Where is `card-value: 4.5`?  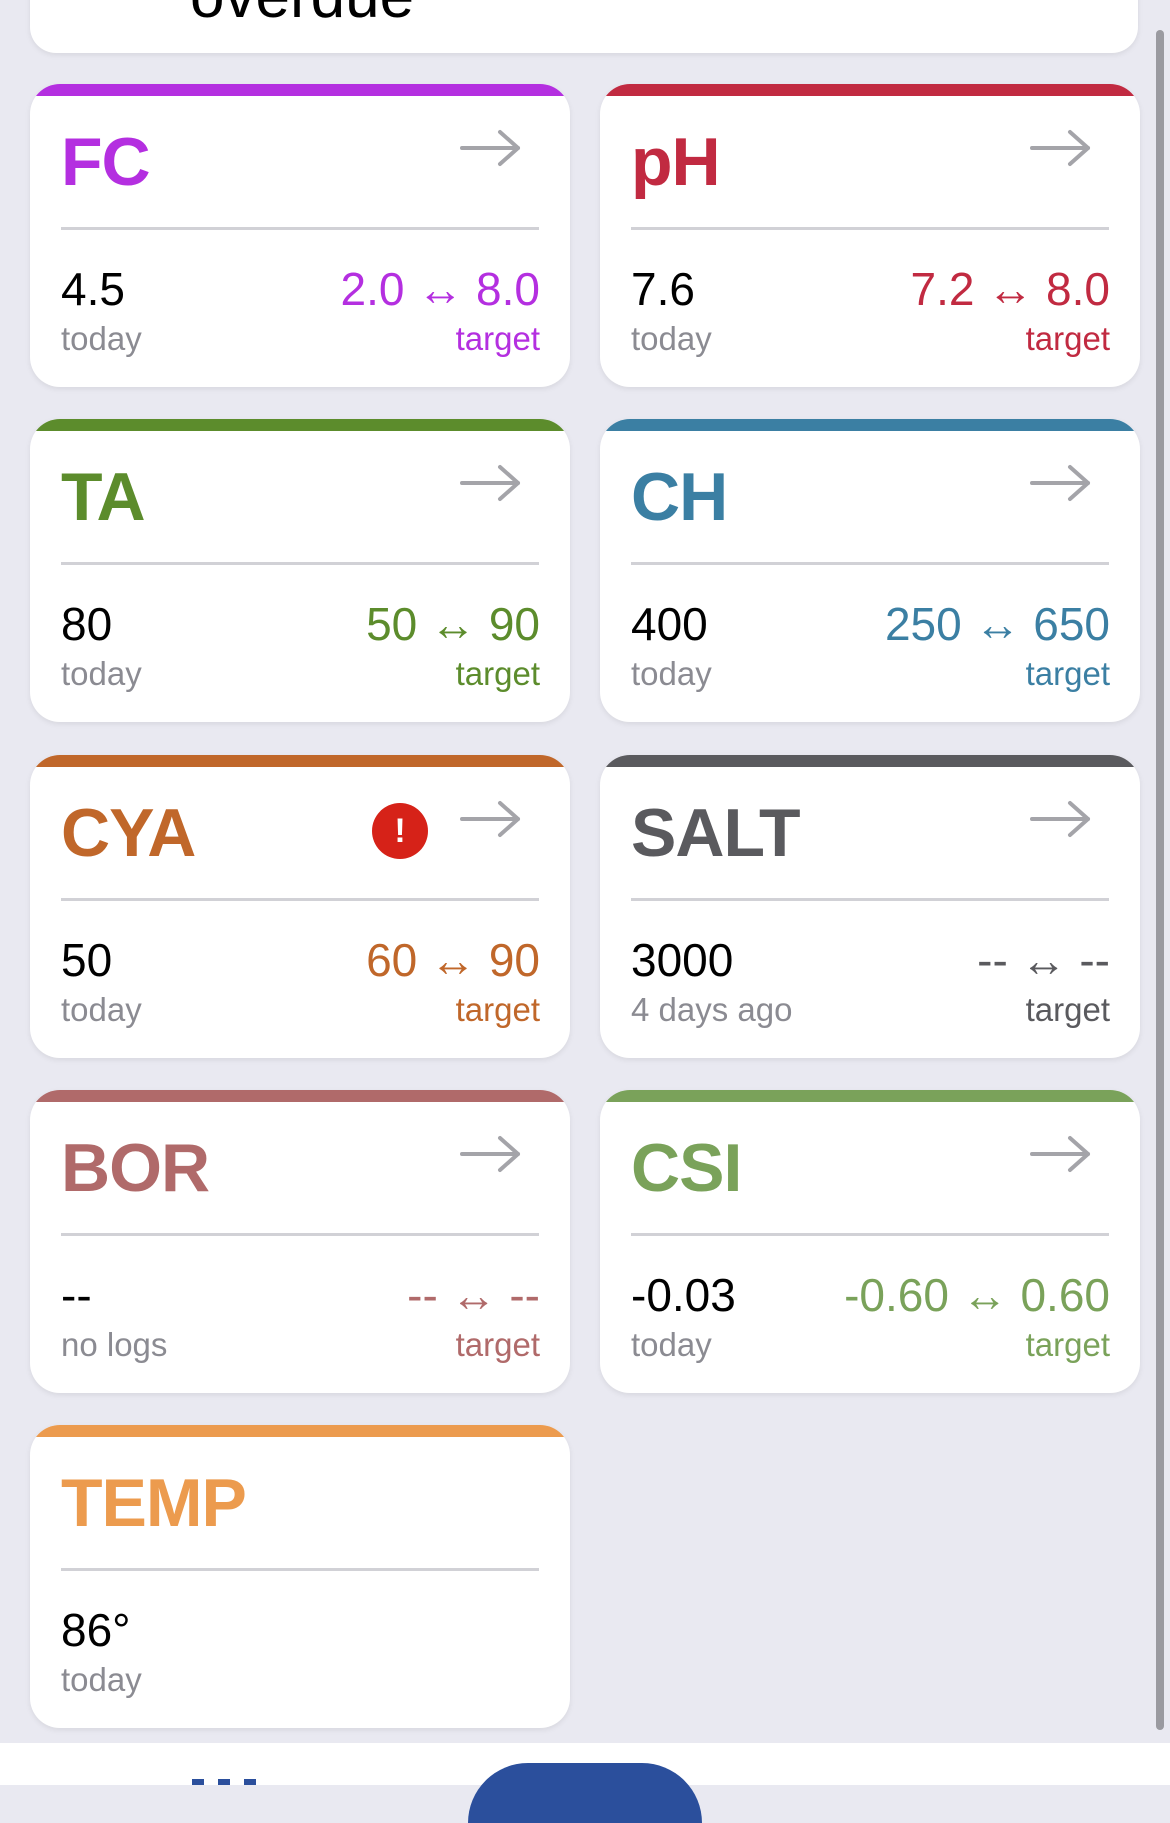
card-value: 4.5 is located at coordinates (93, 289).